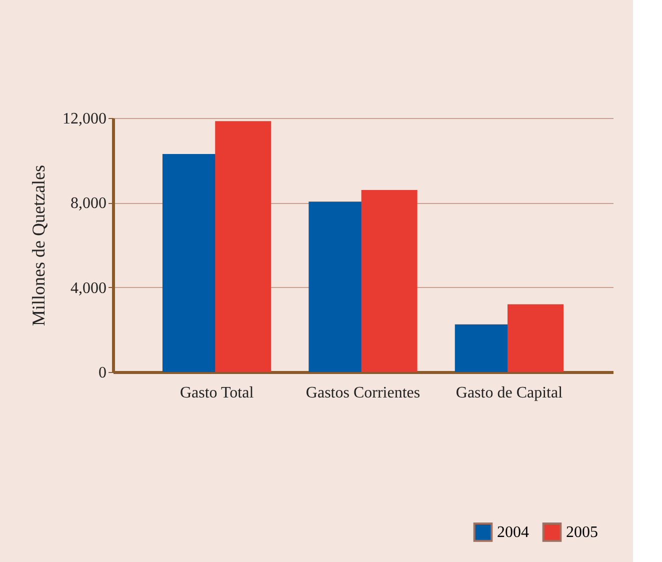 This screenshot has height=562, width=662. Describe the element at coordinates (510, 393) in the screenshot. I see `x-tick-label: Gasto de Capital` at that location.